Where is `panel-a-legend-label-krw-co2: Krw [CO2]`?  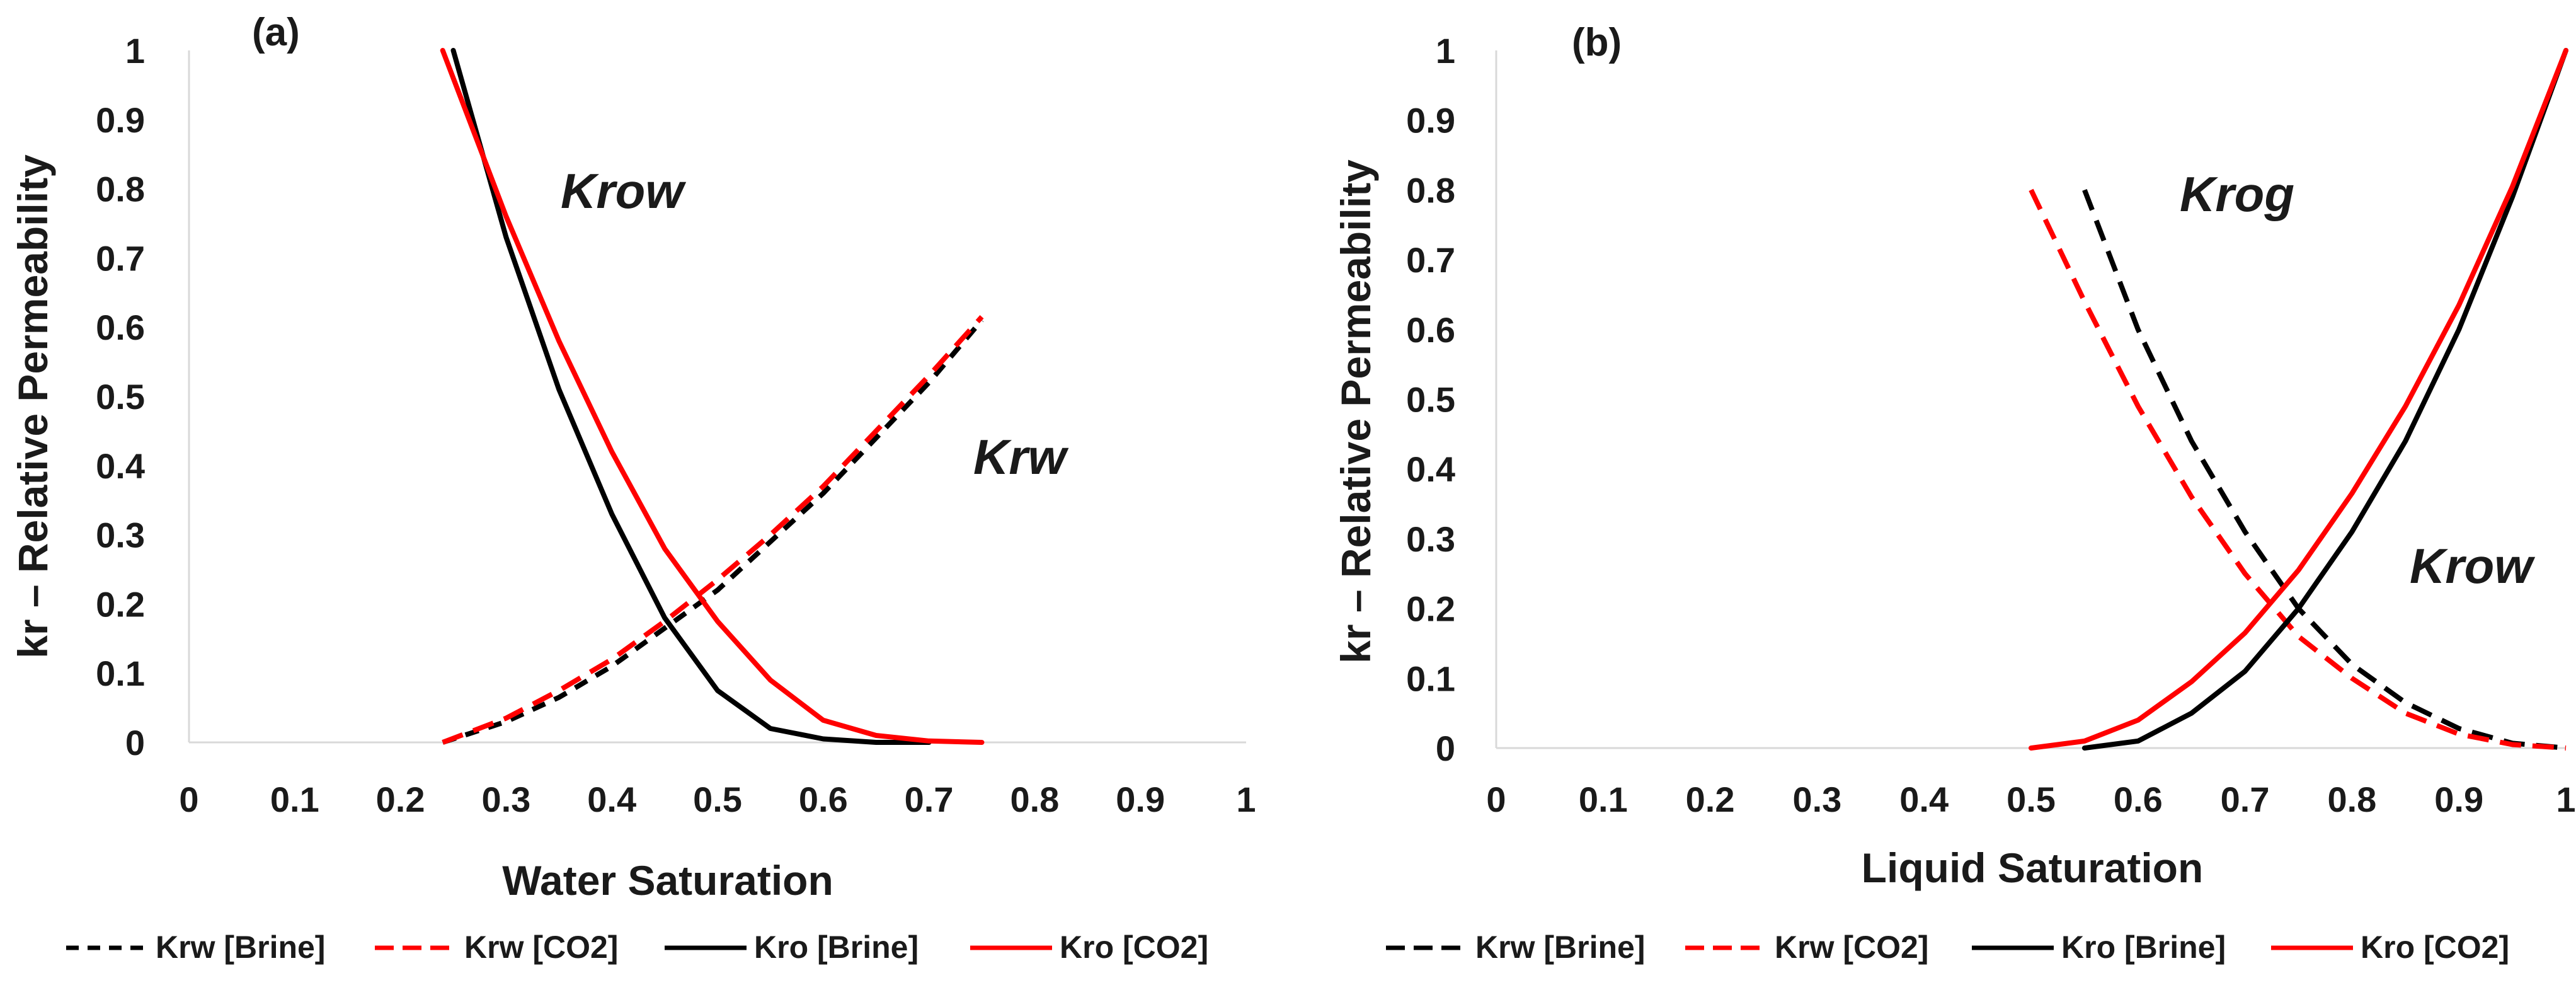 panel-a-legend-label-krw-co2: Krw [CO2] is located at coordinates (541, 947).